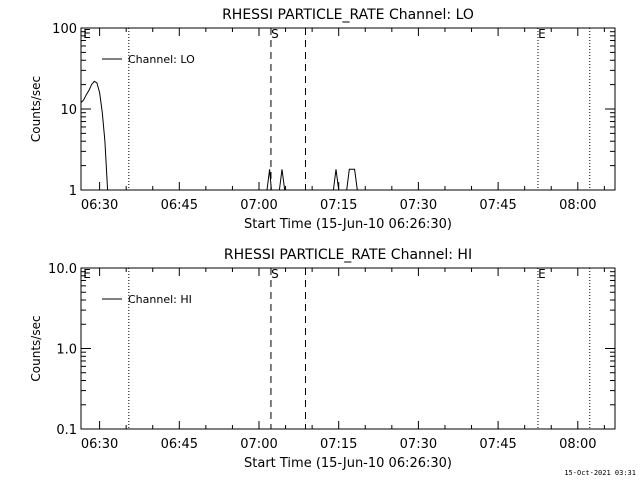 This screenshot has height=480, width=640. I want to click on y-tick-label: 10, so click(68, 110).